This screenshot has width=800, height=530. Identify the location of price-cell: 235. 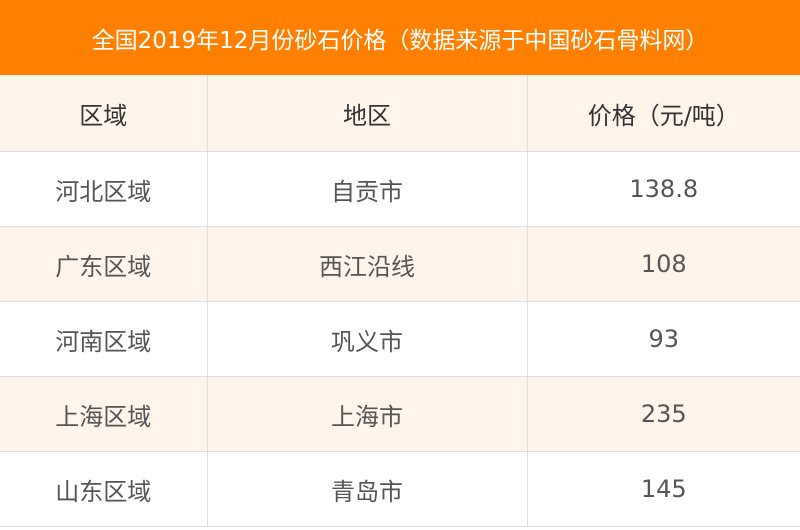
(663, 414).